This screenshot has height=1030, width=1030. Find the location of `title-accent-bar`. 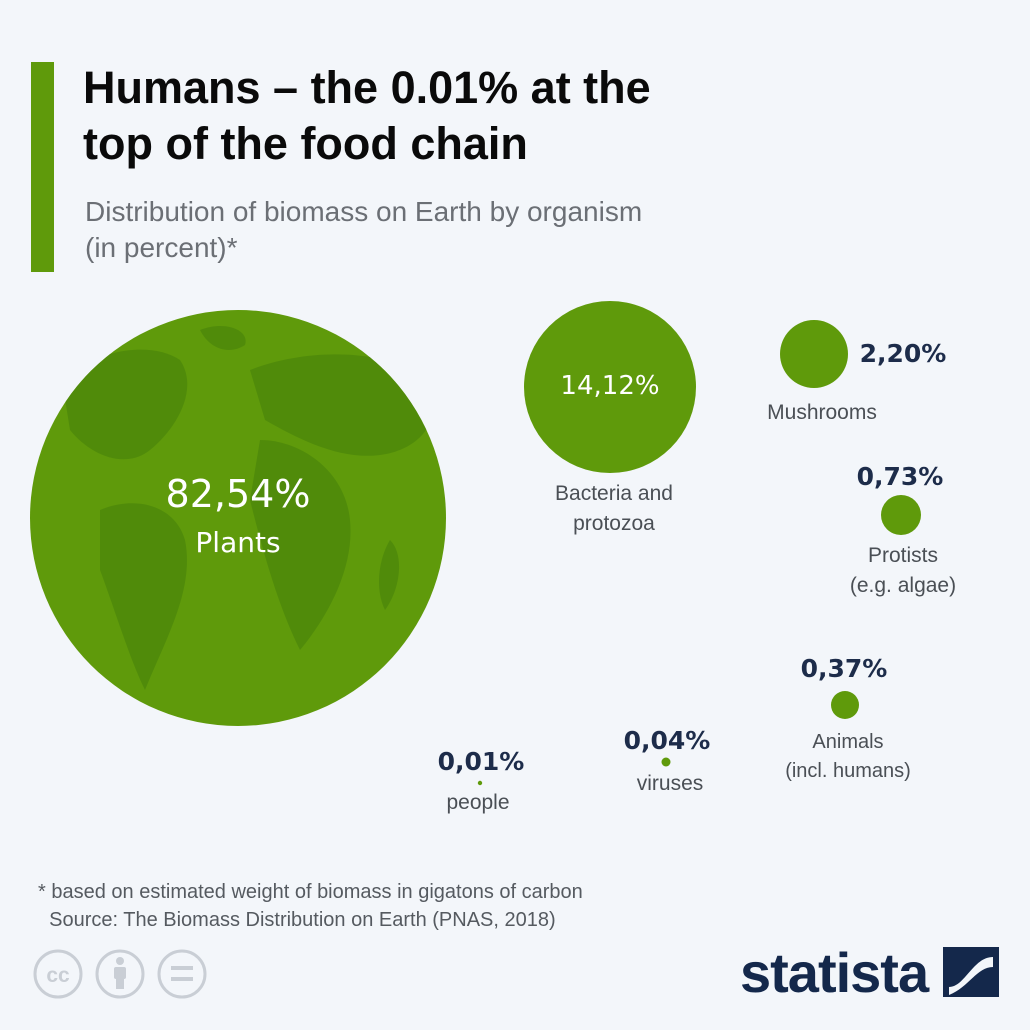

title-accent-bar is located at coordinates (42, 167).